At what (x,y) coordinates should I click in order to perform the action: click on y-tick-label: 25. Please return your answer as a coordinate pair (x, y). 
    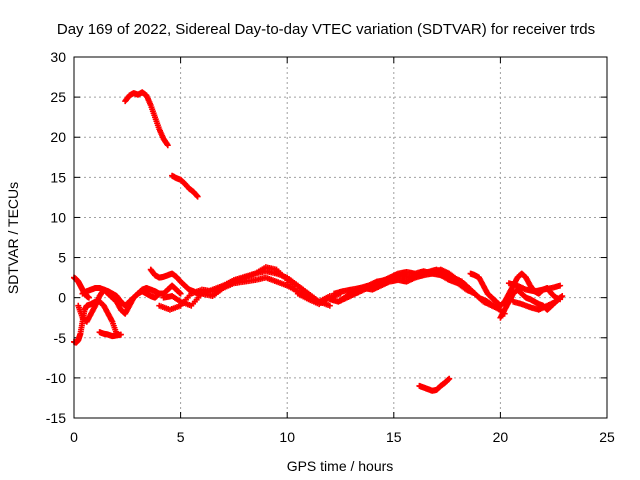
    Looking at the image, I should click on (58, 97).